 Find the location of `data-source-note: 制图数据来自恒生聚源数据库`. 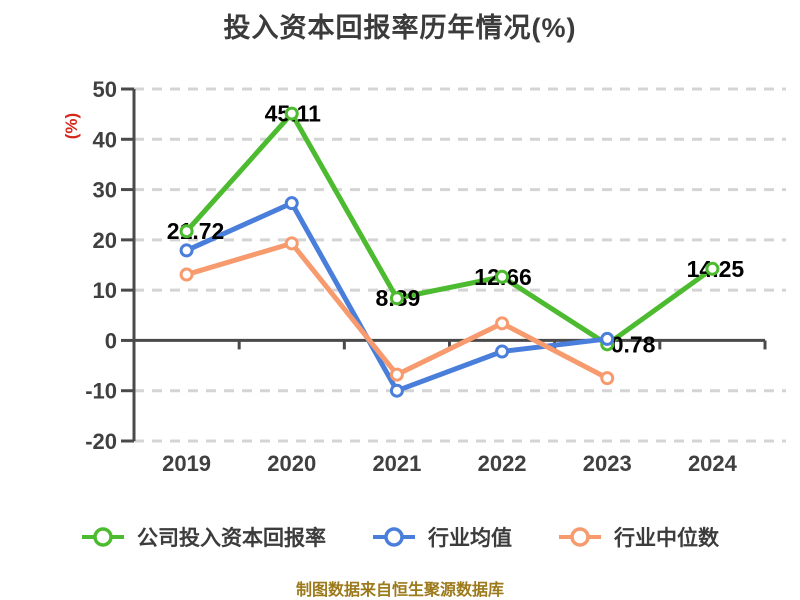

data-source-note: 制图数据来自恒生聚源数据库 is located at coordinates (399, 590).